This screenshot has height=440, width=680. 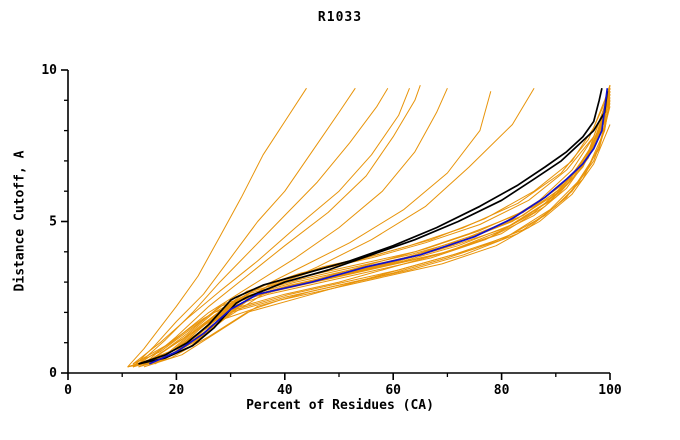 What do you see at coordinates (340, 17) in the screenshot?
I see `chart-title: R1033` at bounding box center [340, 17].